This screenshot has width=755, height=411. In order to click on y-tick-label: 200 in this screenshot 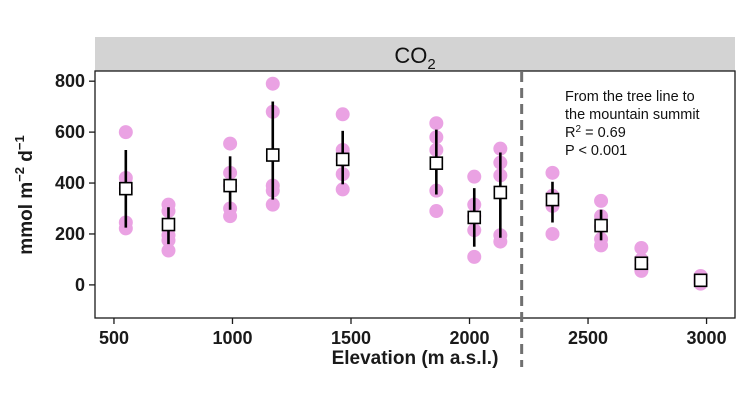, I will do `click(70, 234)`.